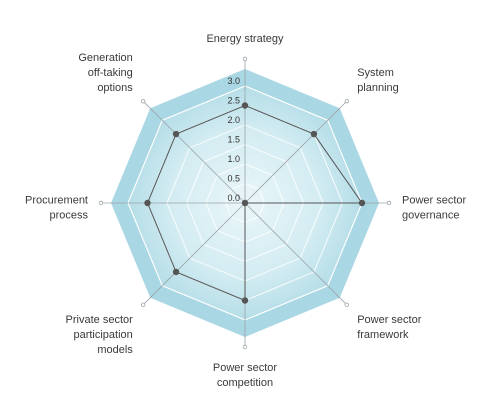  I want to click on axis-label-line: planning, so click(378, 88).